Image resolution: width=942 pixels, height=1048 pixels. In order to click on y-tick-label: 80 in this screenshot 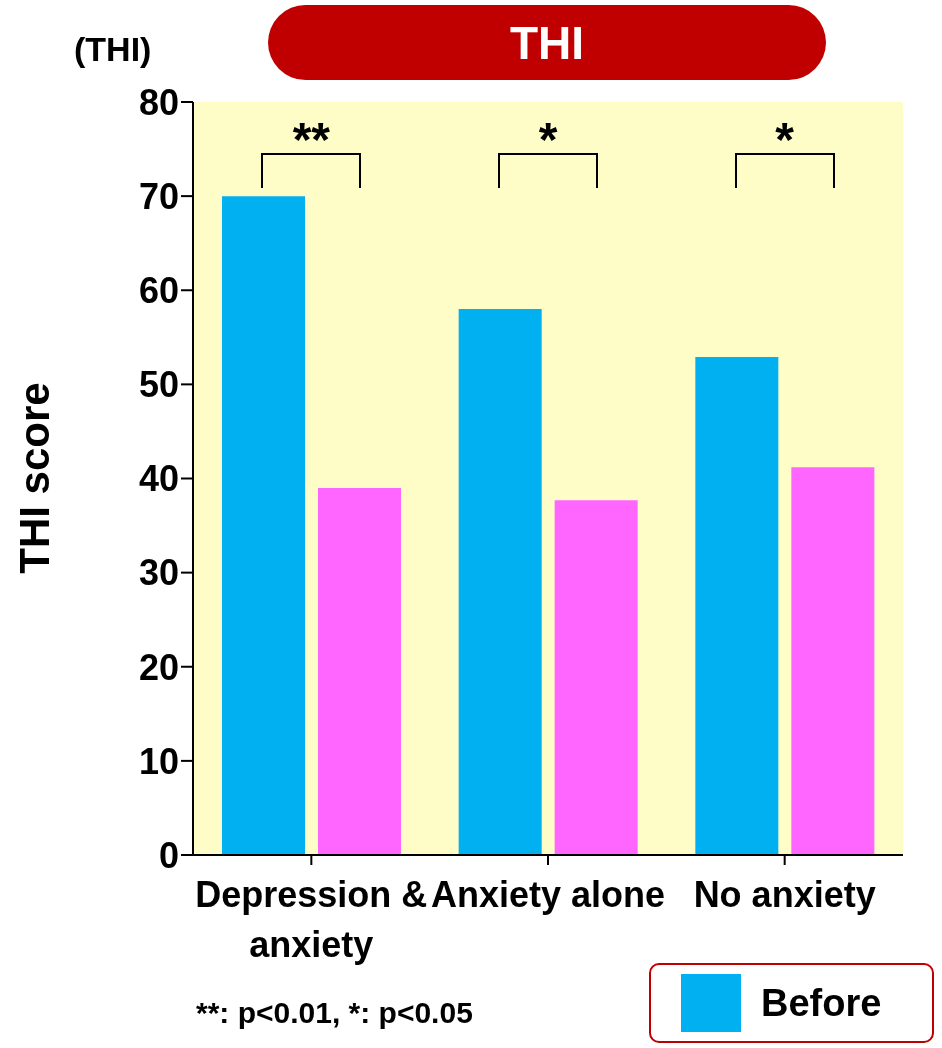, I will do `click(158, 102)`.